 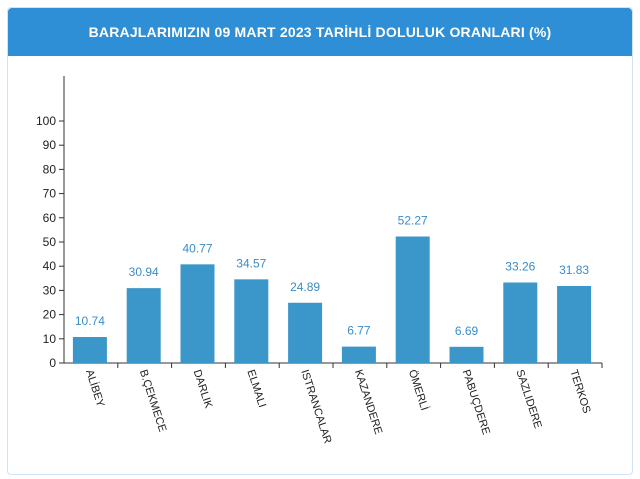 What do you see at coordinates (90, 321) in the screenshot?
I see `data-label: 10.74` at bounding box center [90, 321].